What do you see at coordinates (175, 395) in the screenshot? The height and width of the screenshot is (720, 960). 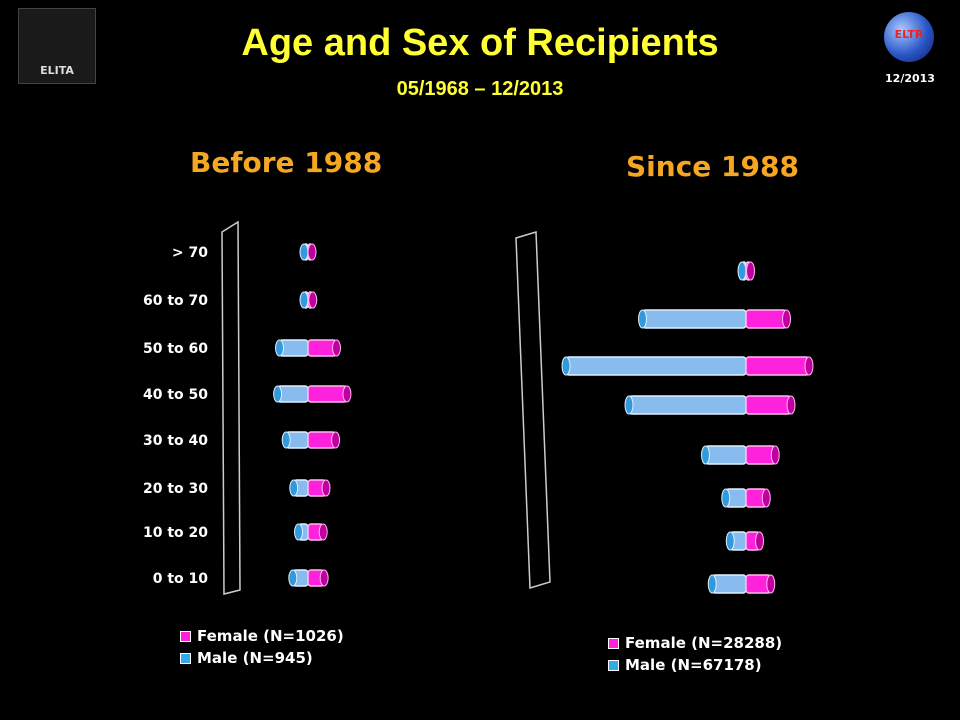 I see `category-label: 40 to 50` at bounding box center [175, 395].